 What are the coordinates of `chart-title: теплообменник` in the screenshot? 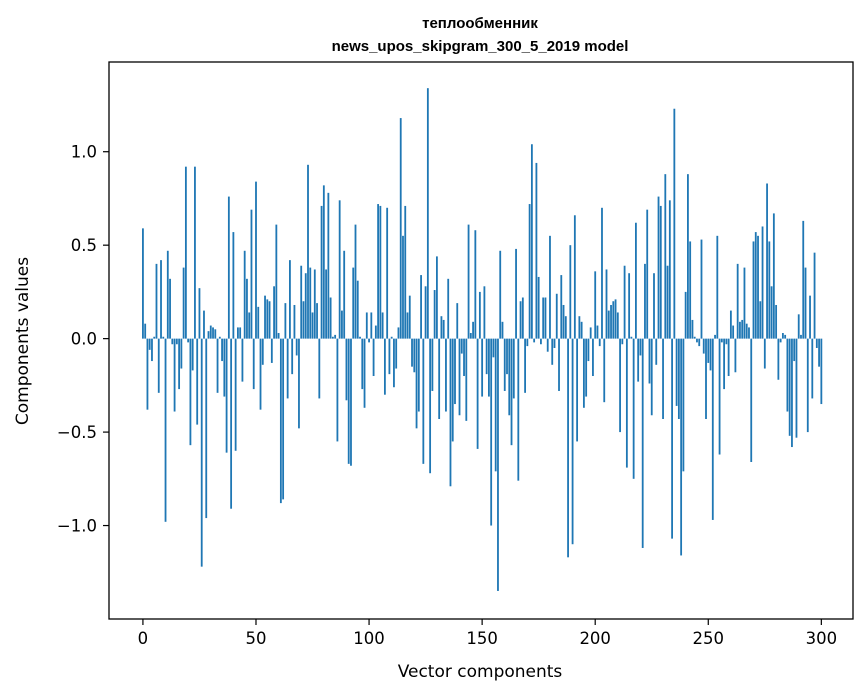 It's located at (480, 23).